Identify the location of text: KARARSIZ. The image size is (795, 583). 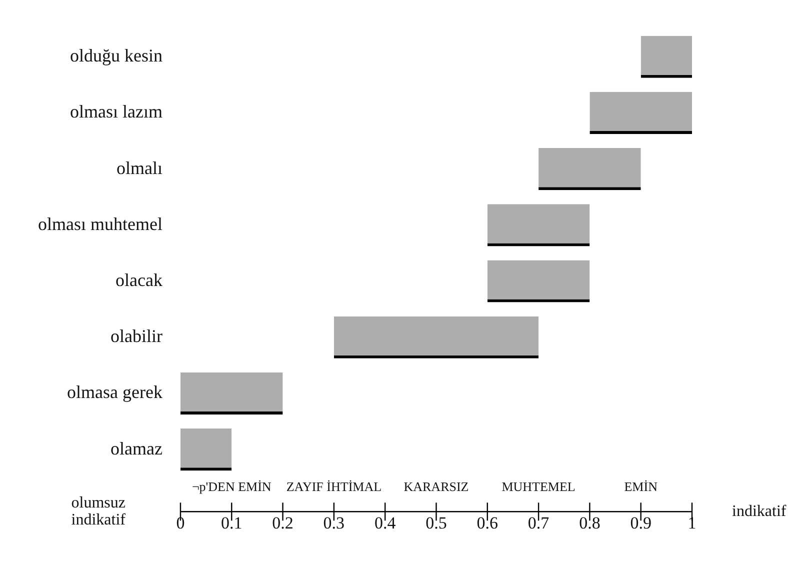
(436, 486).